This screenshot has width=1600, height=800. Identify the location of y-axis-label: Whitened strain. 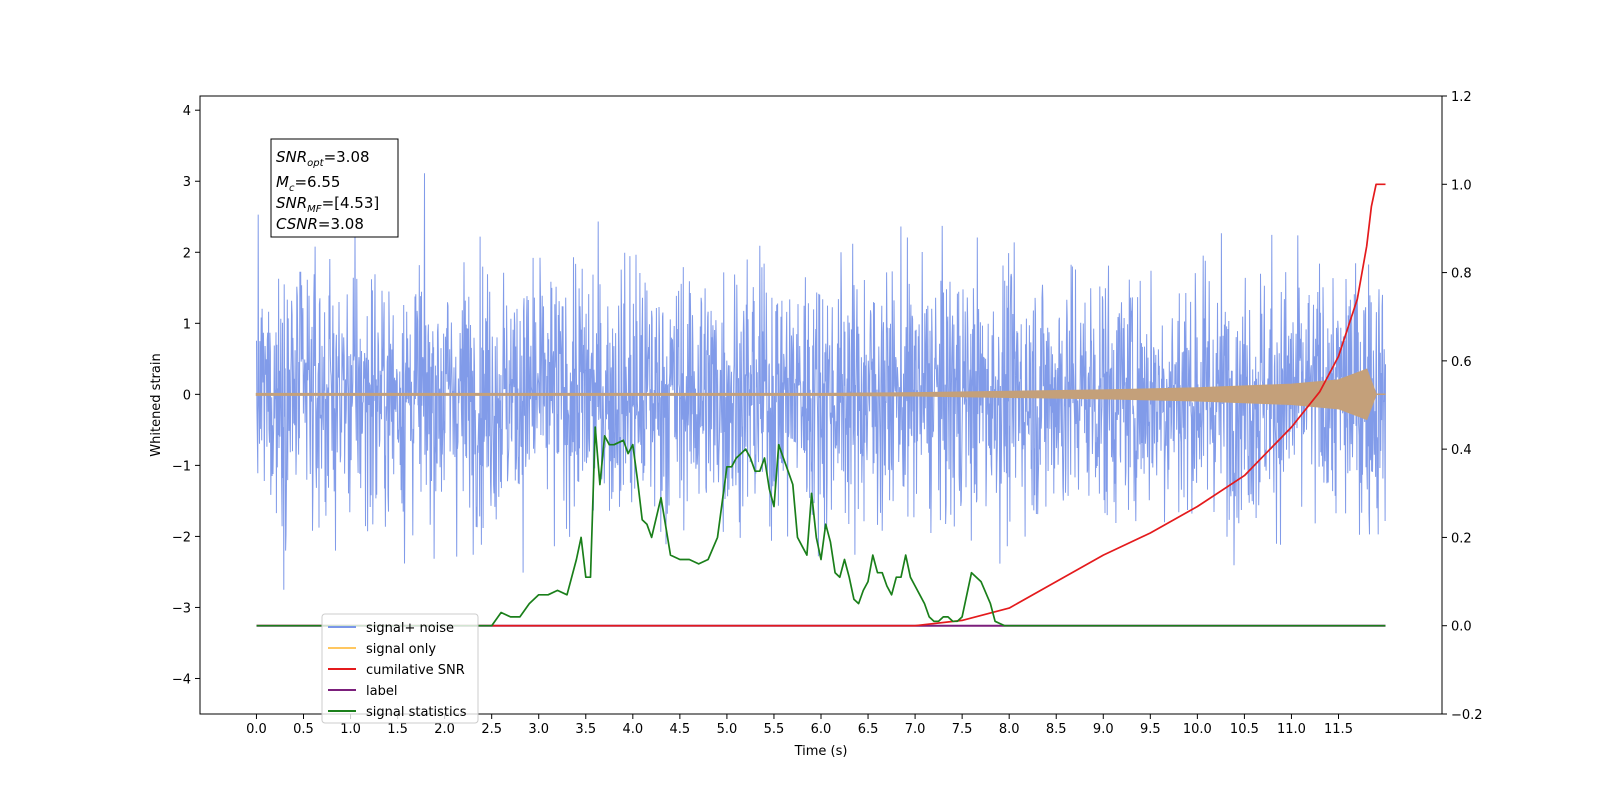
(156, 404).